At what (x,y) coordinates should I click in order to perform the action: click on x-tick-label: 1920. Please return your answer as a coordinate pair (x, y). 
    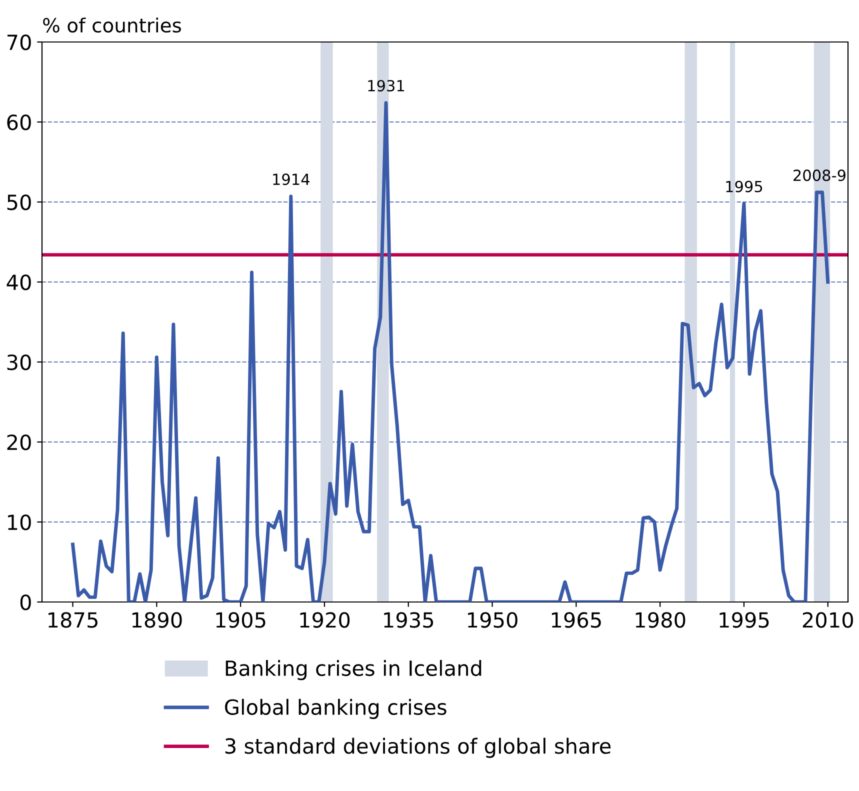
    Looking at the image, I should click on (325, 620).